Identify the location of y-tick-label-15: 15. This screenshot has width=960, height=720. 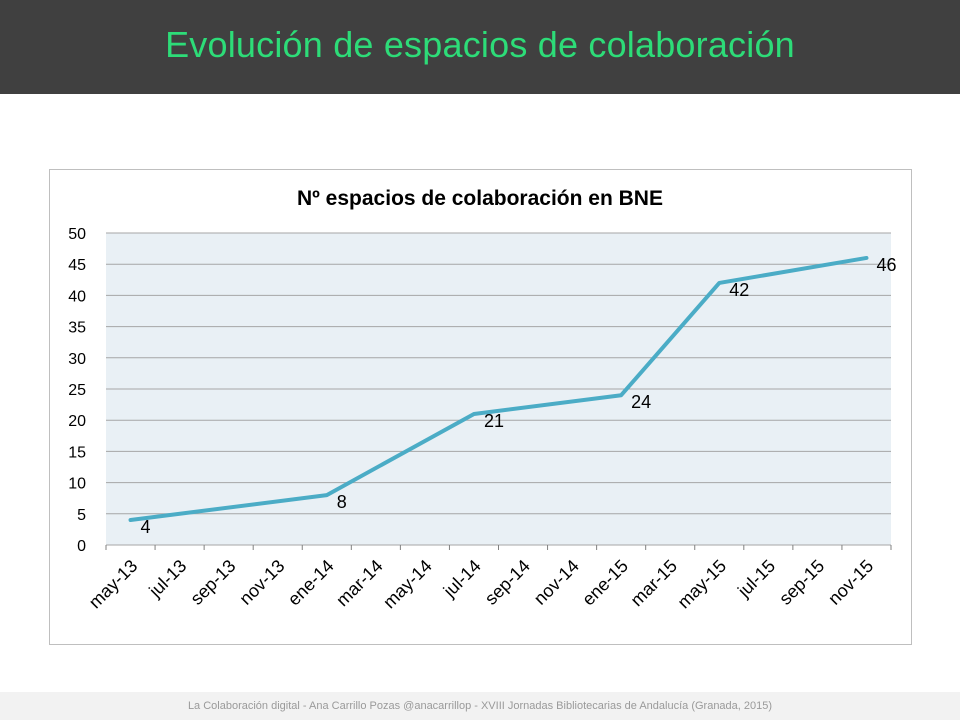
(77, 452).